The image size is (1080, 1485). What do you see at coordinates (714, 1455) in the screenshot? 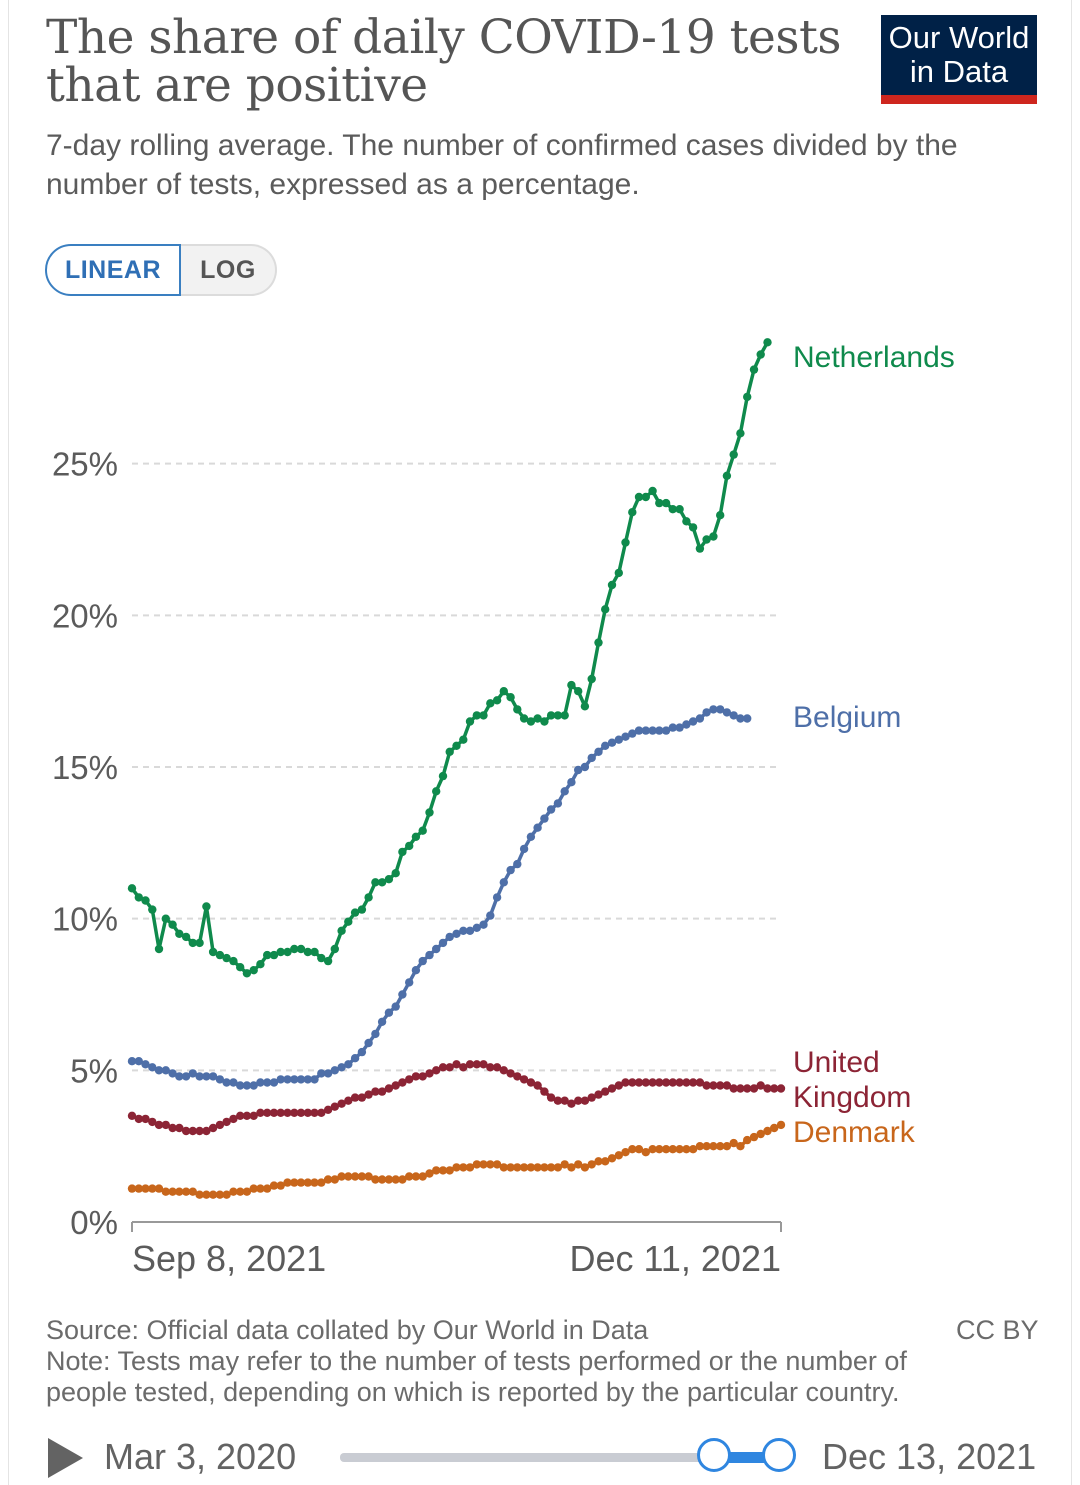
I see `timeline-start-handle` at bounding box center [714, 1455].